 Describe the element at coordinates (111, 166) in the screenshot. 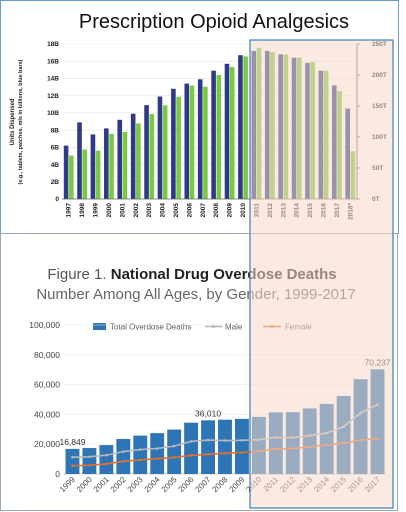

I see `top-bar-mme-2000` at that location.